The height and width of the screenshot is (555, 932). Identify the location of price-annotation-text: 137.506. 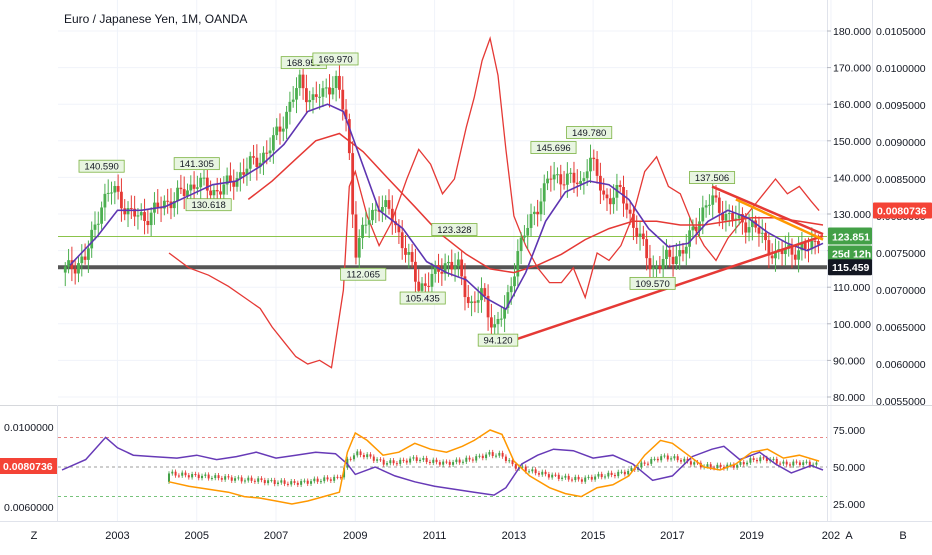
(712, 178).